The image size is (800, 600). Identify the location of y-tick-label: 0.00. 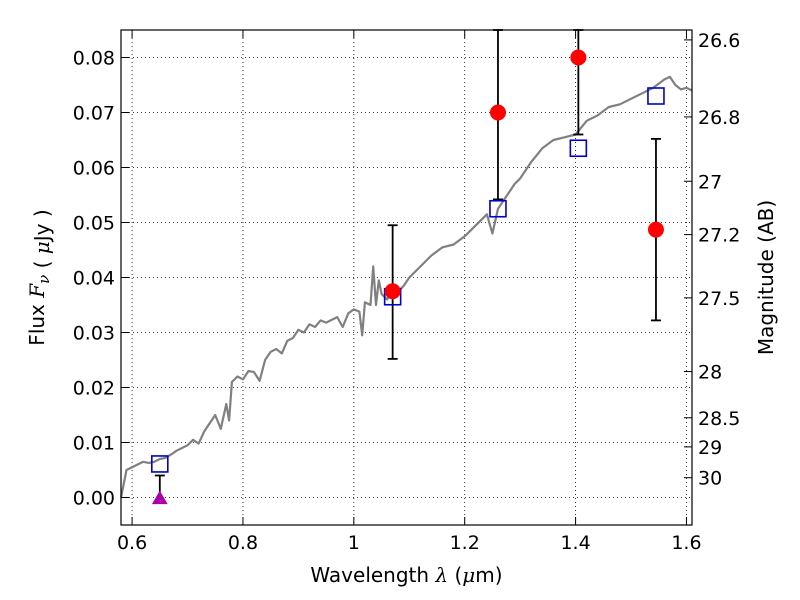
(94, 499).